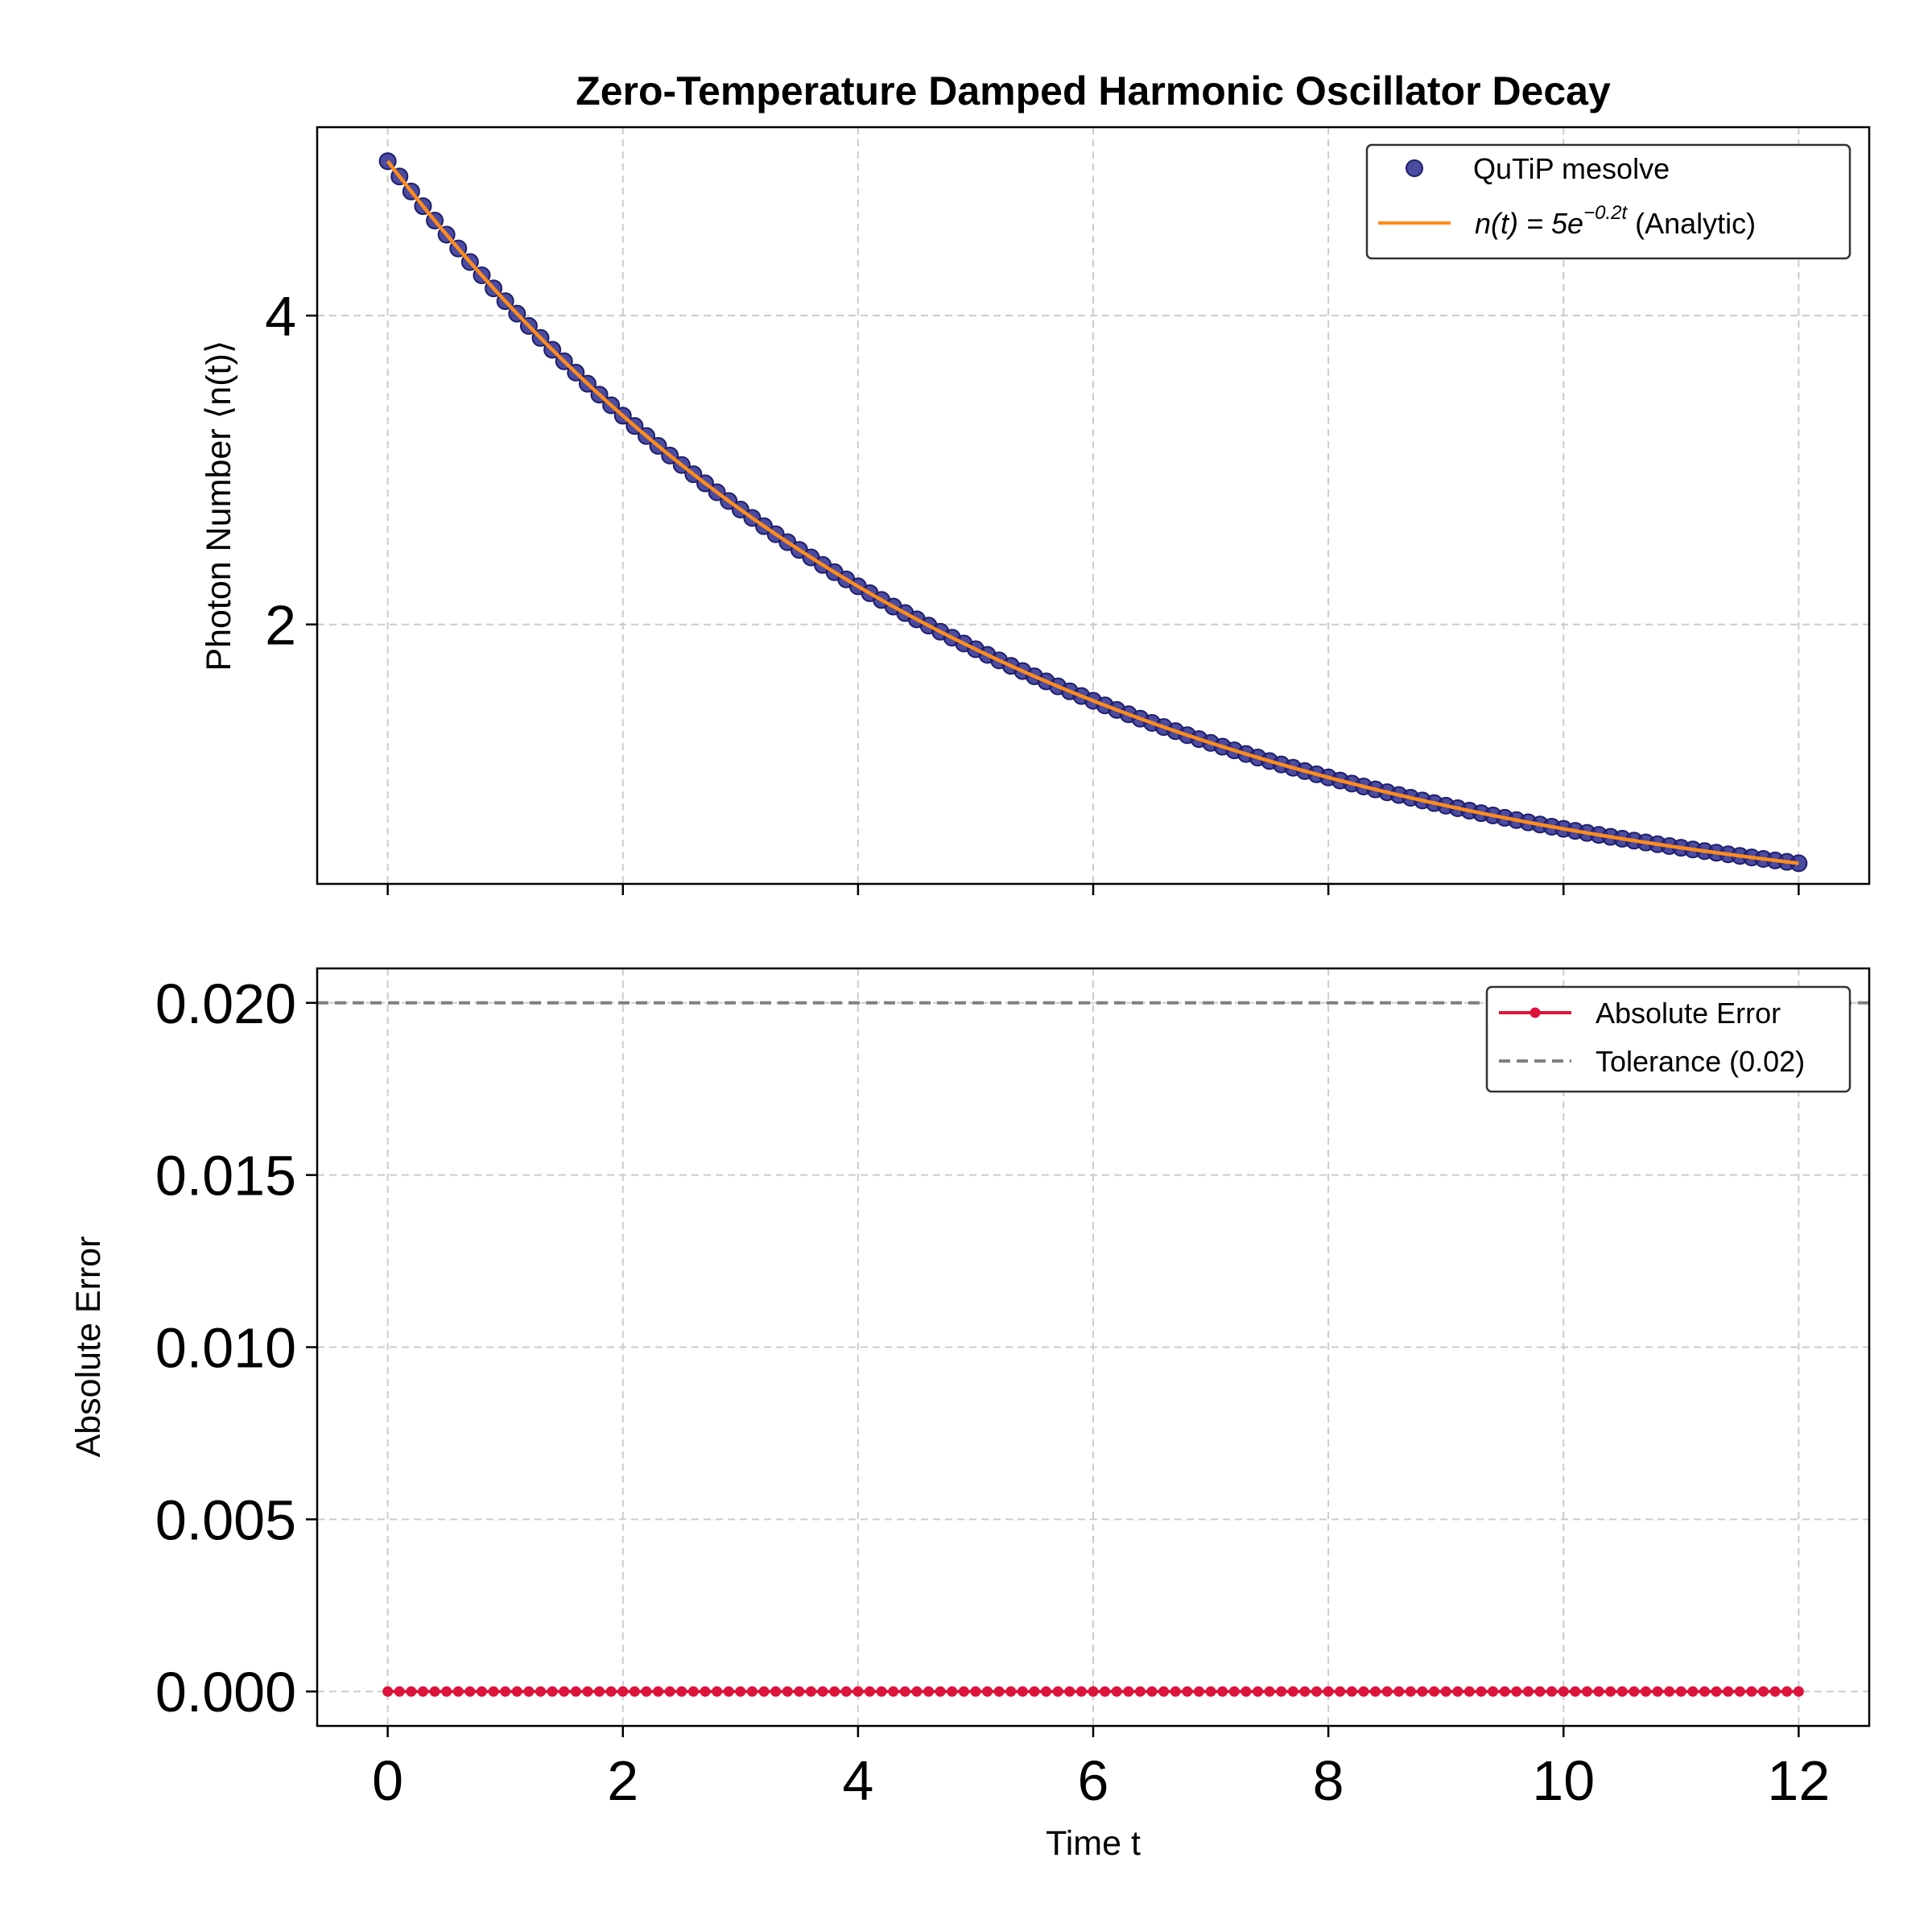 The width and height of the screenshot is (1932, 1932). What do you see at coordinates (622, 1780) in the screenshot?
I see `bottom-x-tick-label: 2` at bounding box center [622, 1780].